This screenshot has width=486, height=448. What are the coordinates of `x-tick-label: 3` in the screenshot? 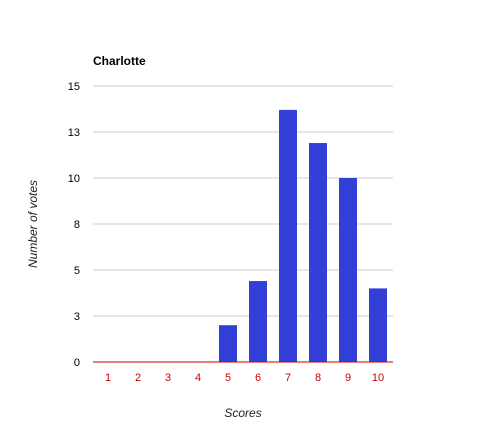 It's located at (168, 378).